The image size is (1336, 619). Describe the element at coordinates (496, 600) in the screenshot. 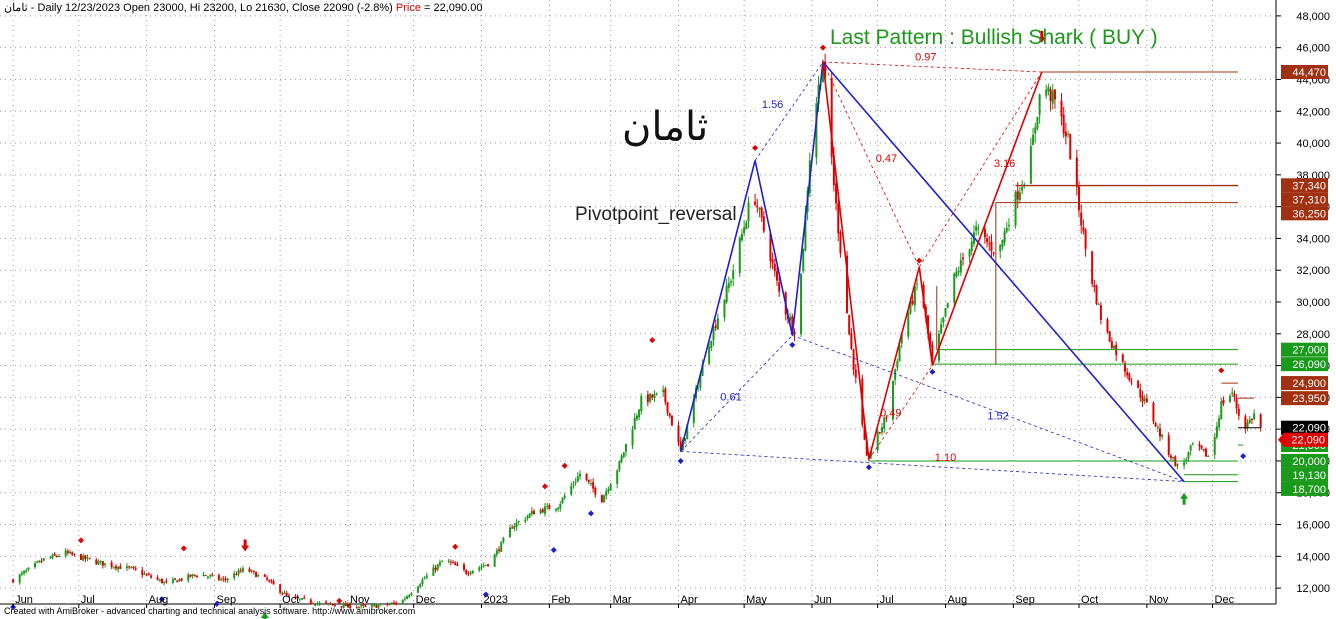

I see `x-tick-label: 2023` at that location.